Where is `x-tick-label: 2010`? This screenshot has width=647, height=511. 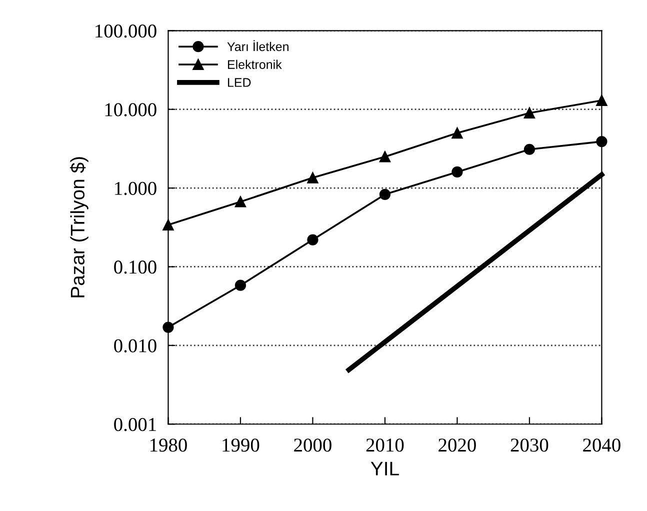
x-tick-label: 2010 is located at coordinates (385, 445).